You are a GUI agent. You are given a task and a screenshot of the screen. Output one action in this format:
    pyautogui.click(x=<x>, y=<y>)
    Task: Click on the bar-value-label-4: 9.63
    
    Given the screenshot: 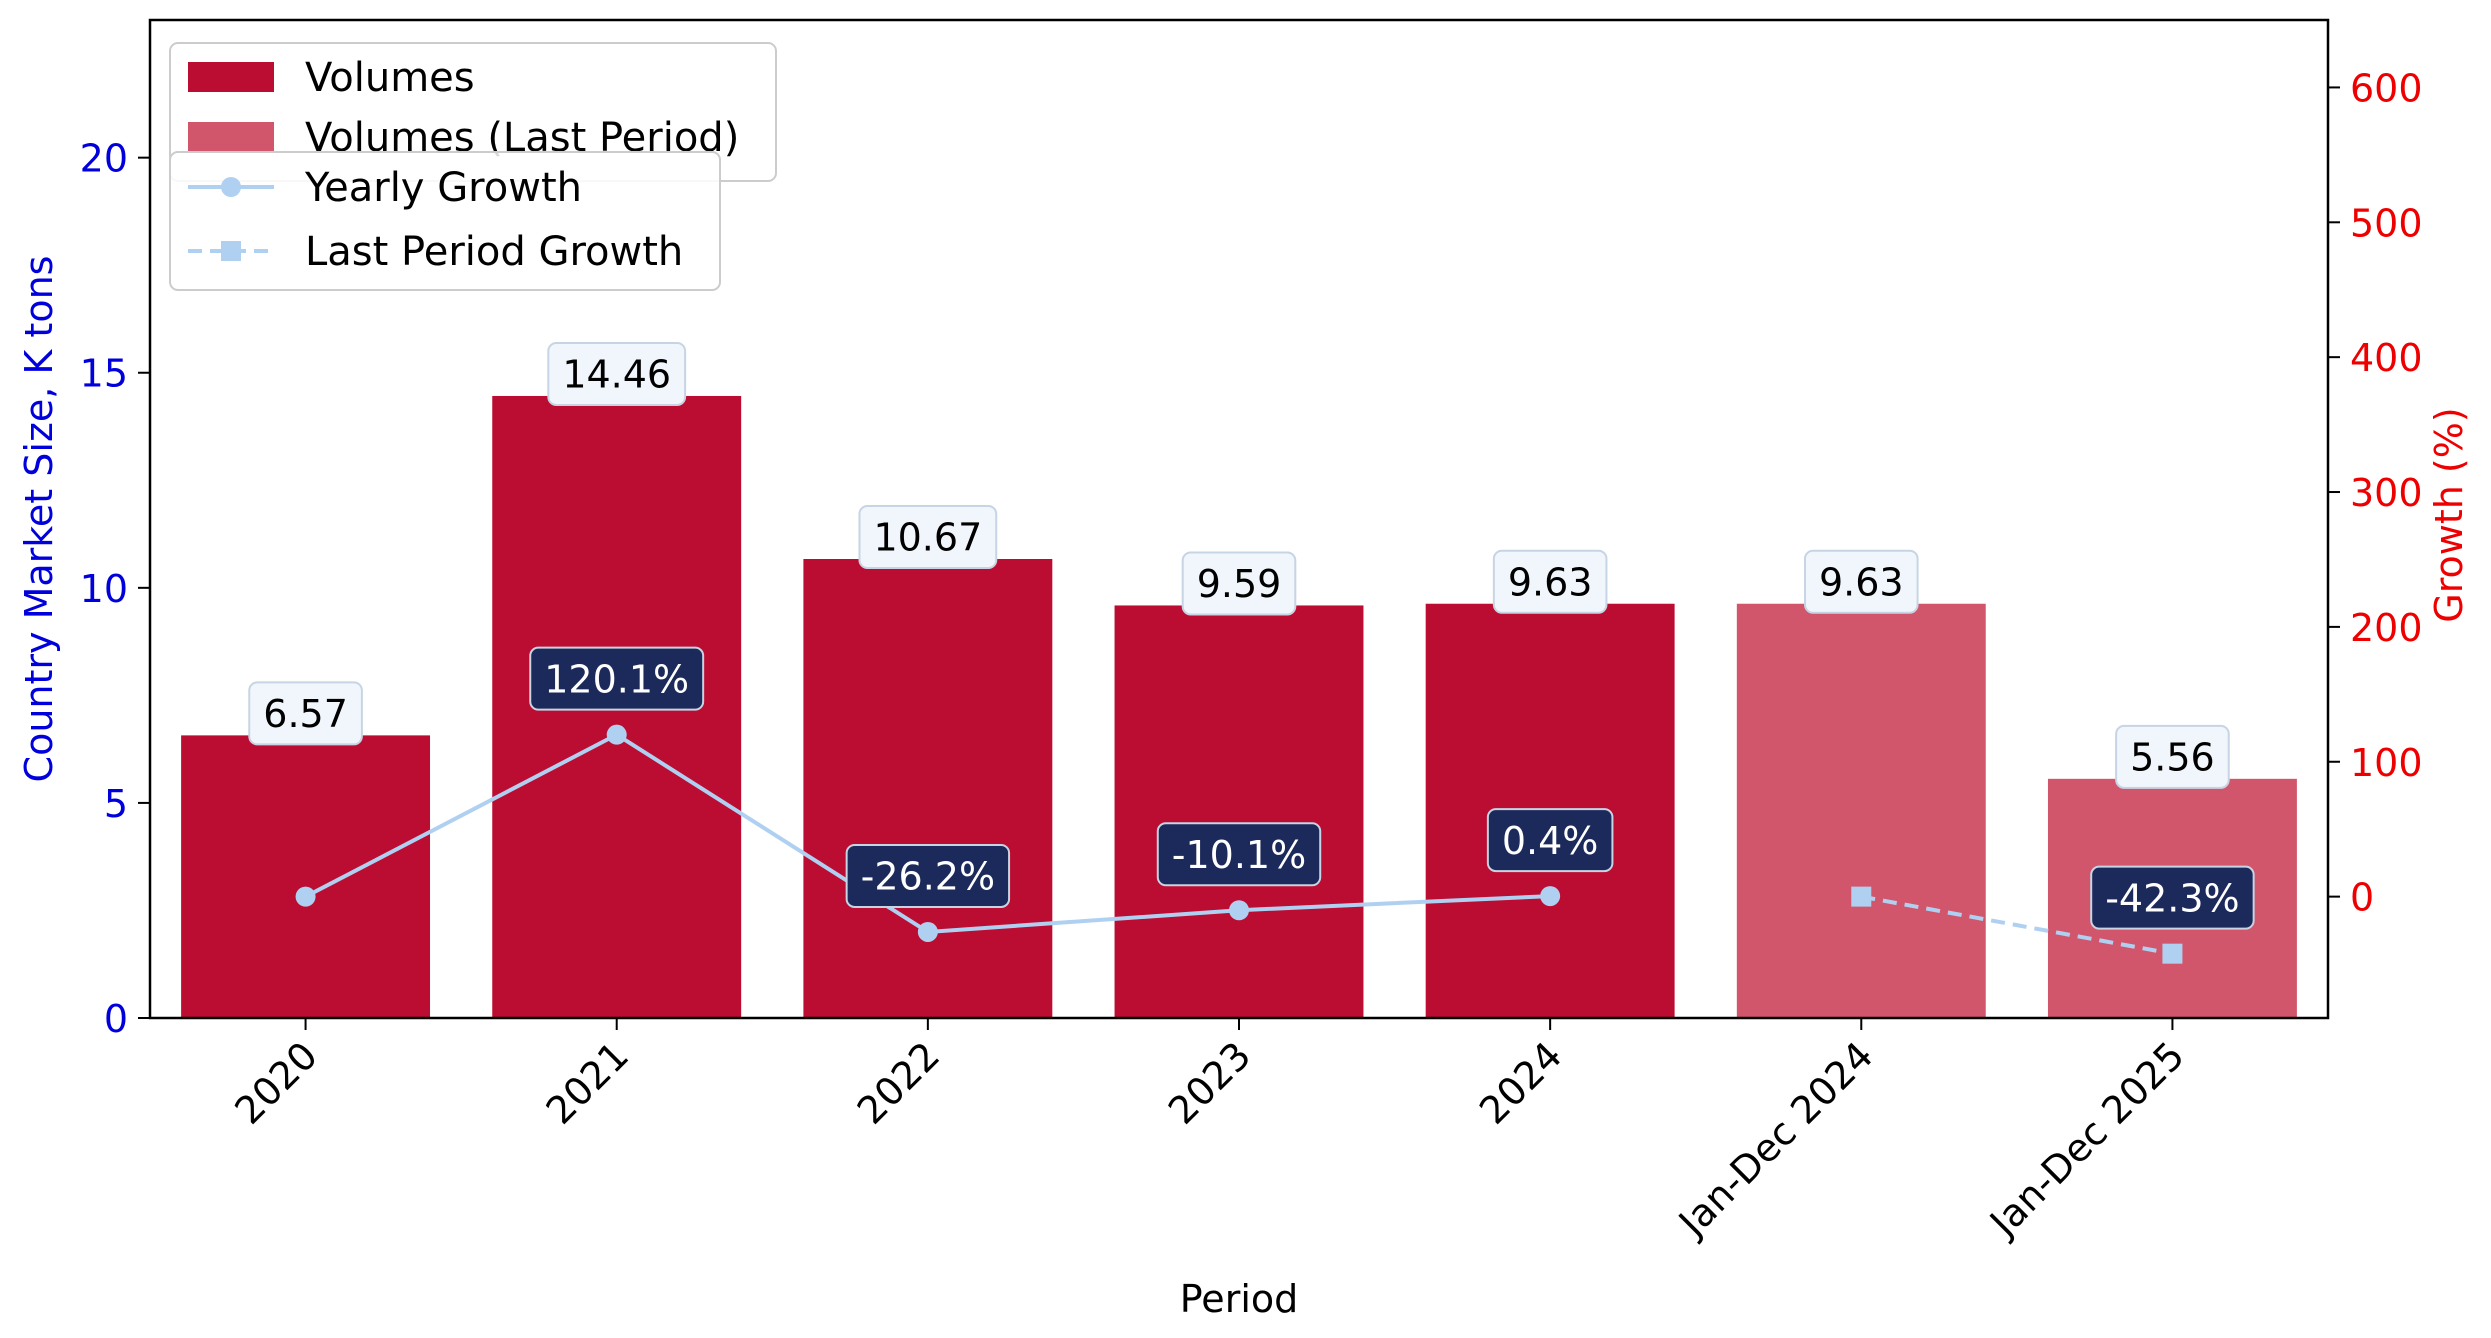 What is the action you would take?
    pyautogui.click(x=1550, y=582)
    